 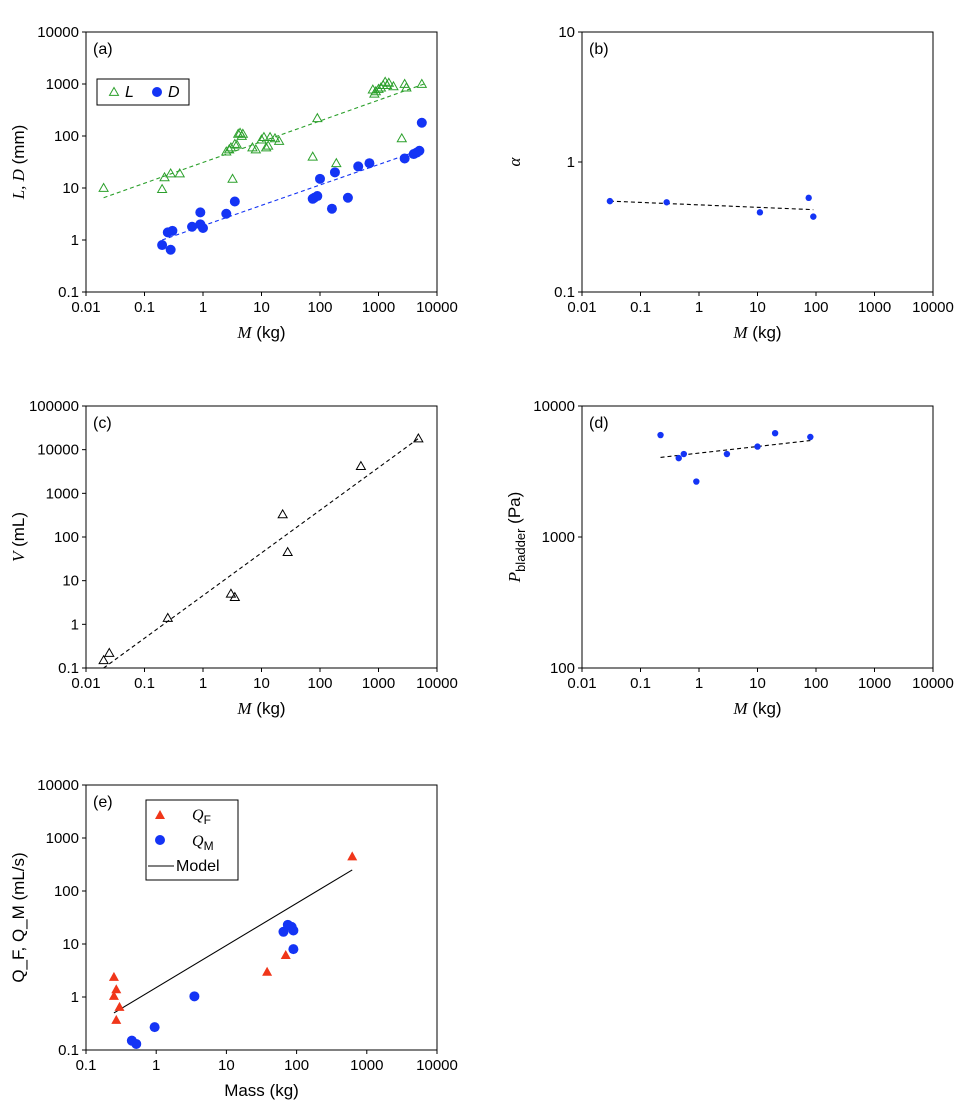 What do you see at coordinates (18, 917) in the screenshot?
I see `y-axis-label-e: Q_F, Q_M (mL/s)` at bounding box center [18, 917].